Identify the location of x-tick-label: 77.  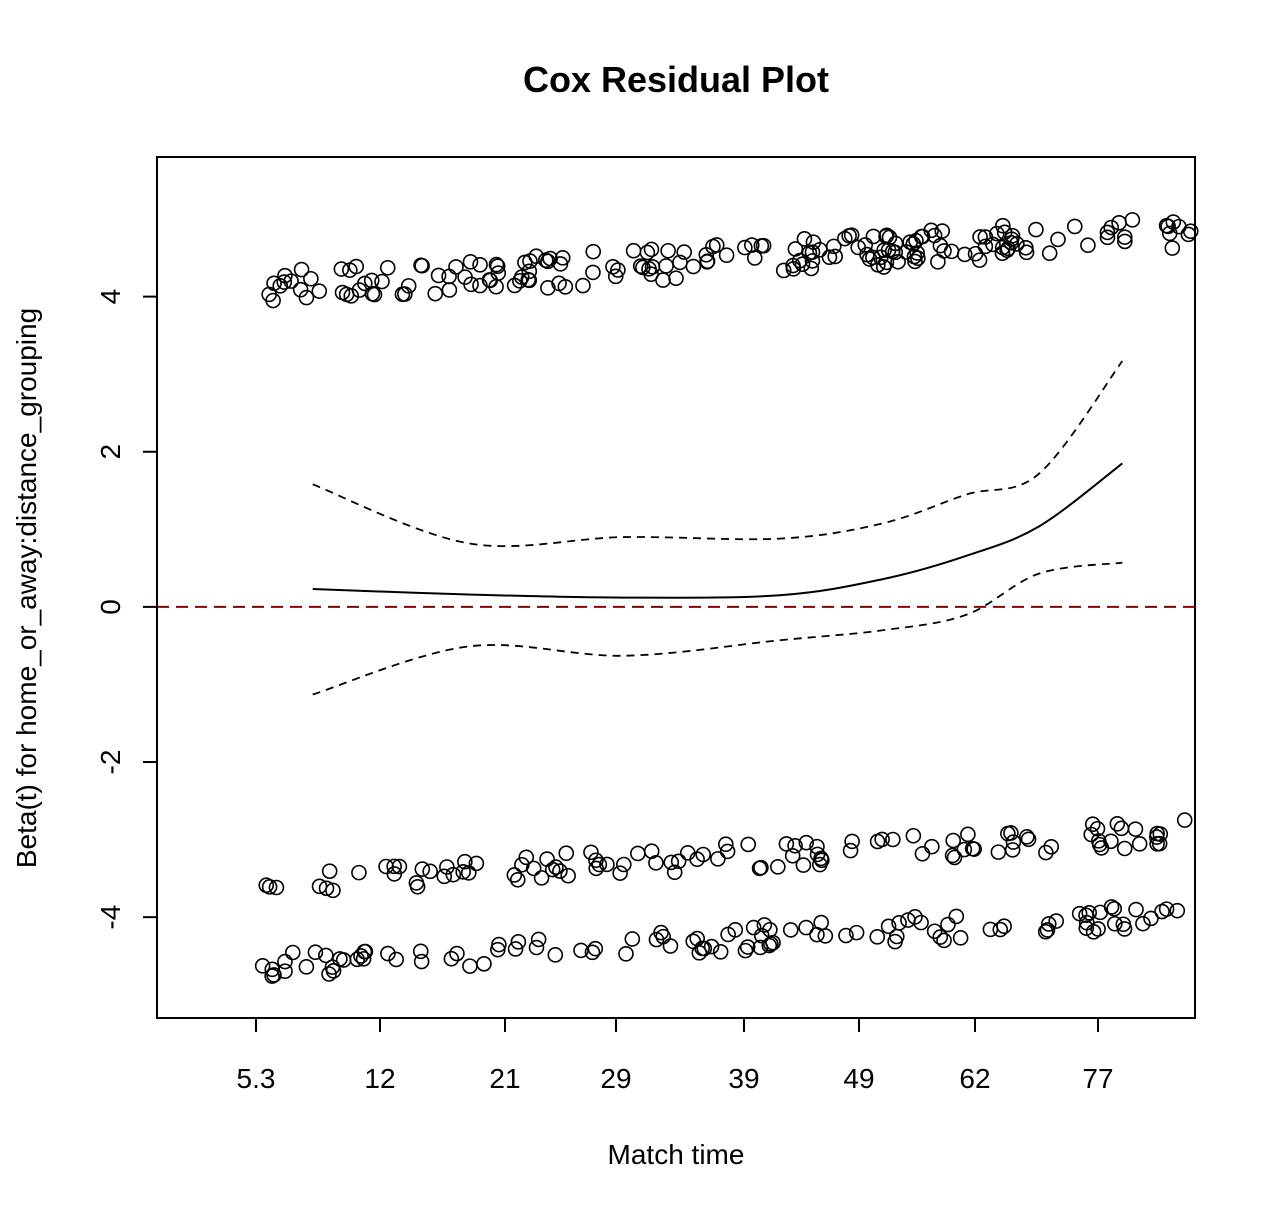
(1097, 1078).